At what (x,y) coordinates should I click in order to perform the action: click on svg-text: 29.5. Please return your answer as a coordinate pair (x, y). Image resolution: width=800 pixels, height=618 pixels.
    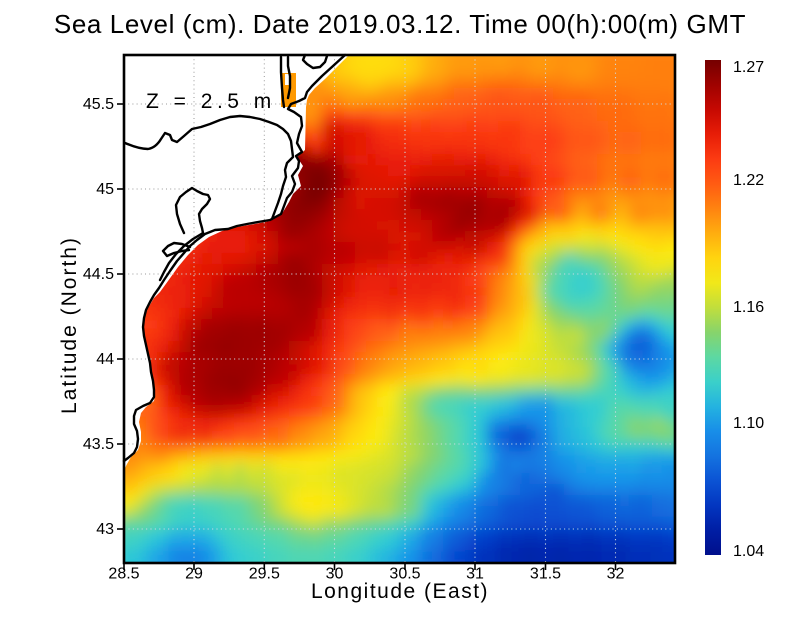
    Looking at the image, I should click on (264, 574).